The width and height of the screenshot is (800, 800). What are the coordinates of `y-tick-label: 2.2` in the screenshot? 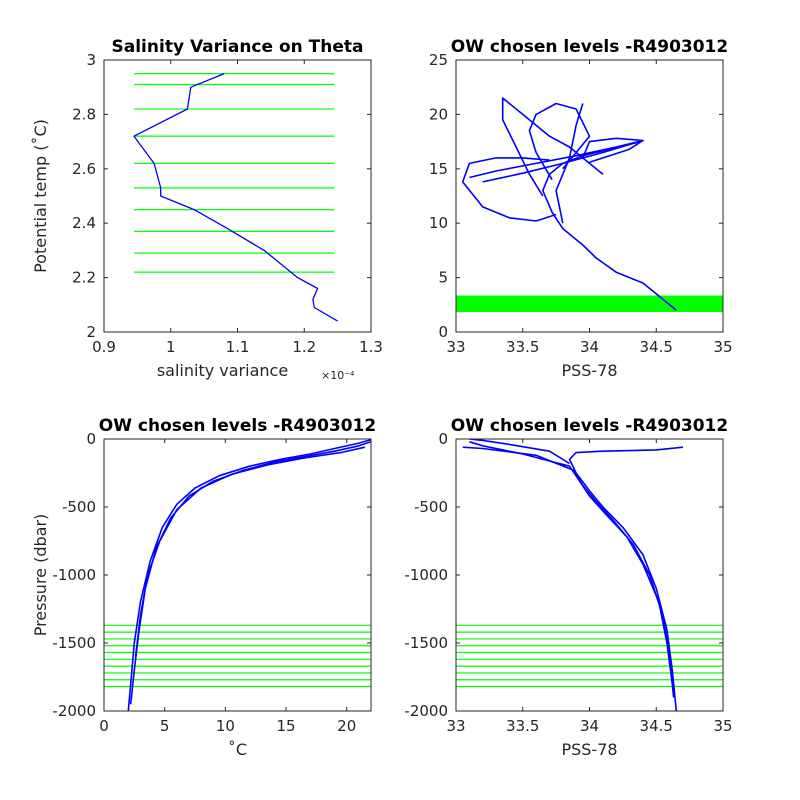 It's located at (84, 278).